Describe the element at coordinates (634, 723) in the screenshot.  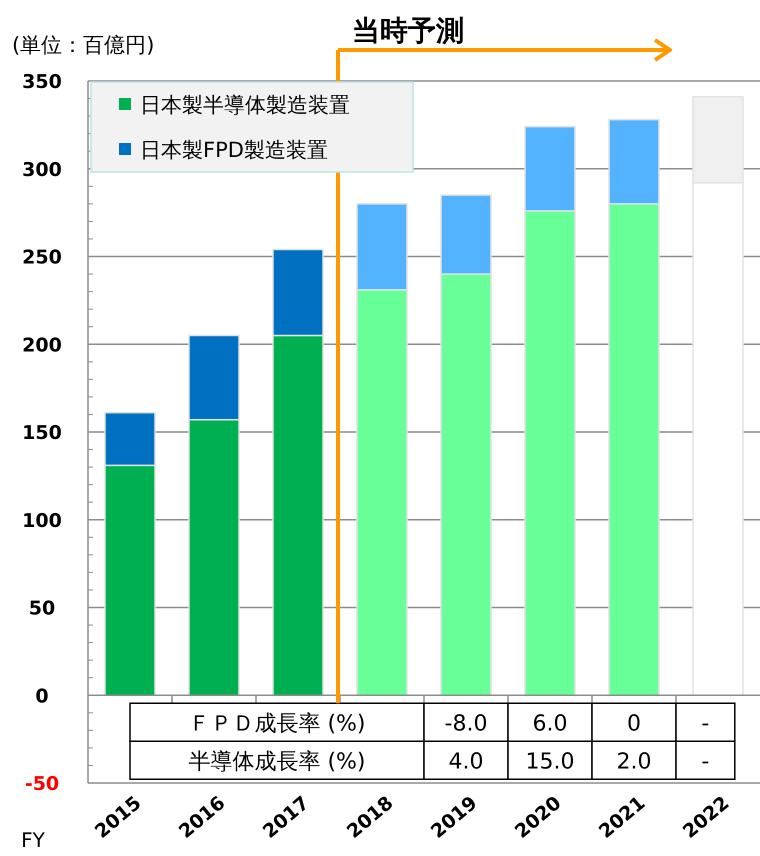
I see `annotation: 0` at that location.